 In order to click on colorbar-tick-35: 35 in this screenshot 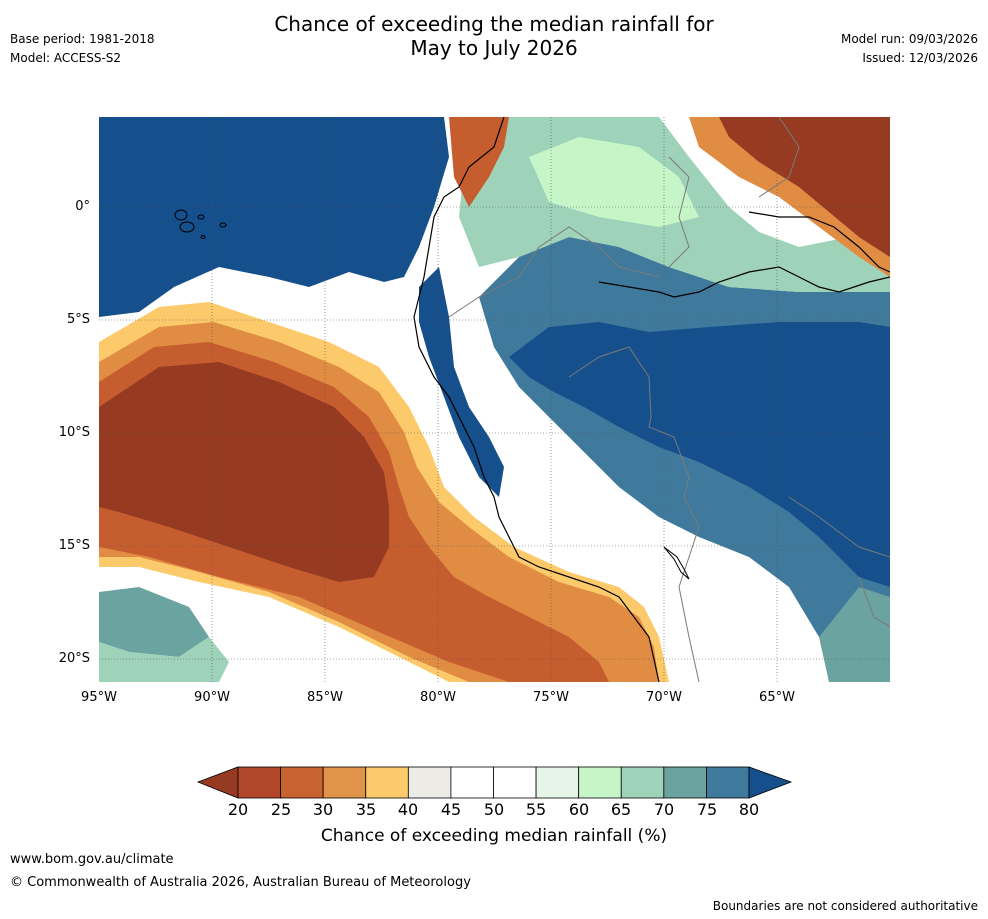, I will do `click(366, 809)`.